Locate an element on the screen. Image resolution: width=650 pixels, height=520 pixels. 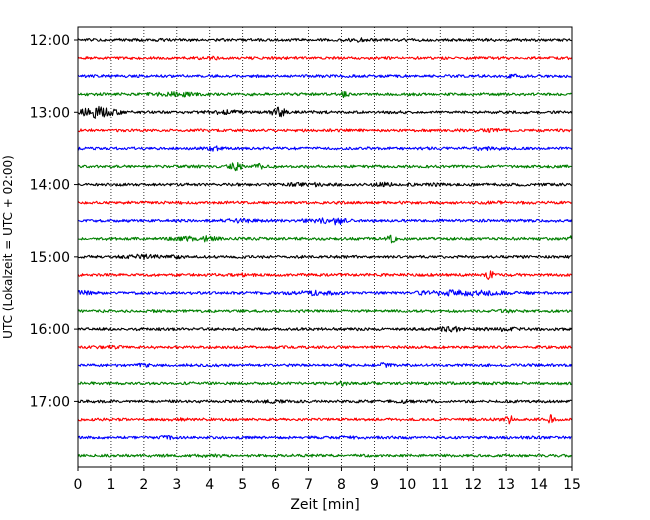
x-tick-label: 12 is located at coordinates (473, 485).